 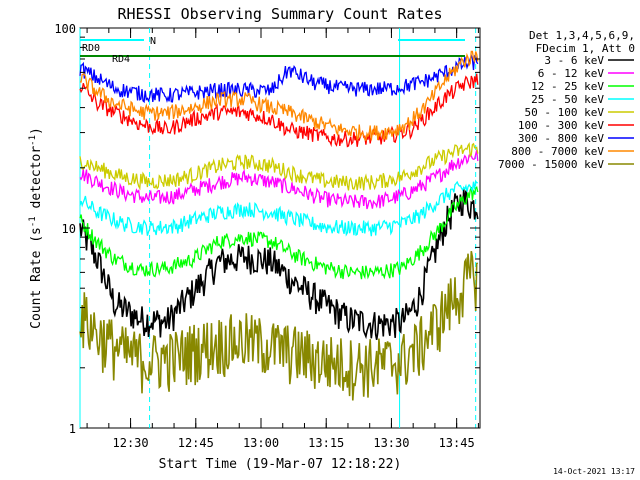 What do you see at coordinates (551, 164) in the screenshot?
I see `legend-entry-label: 7000 - 15000 keV` at bounding box center [551, 164].